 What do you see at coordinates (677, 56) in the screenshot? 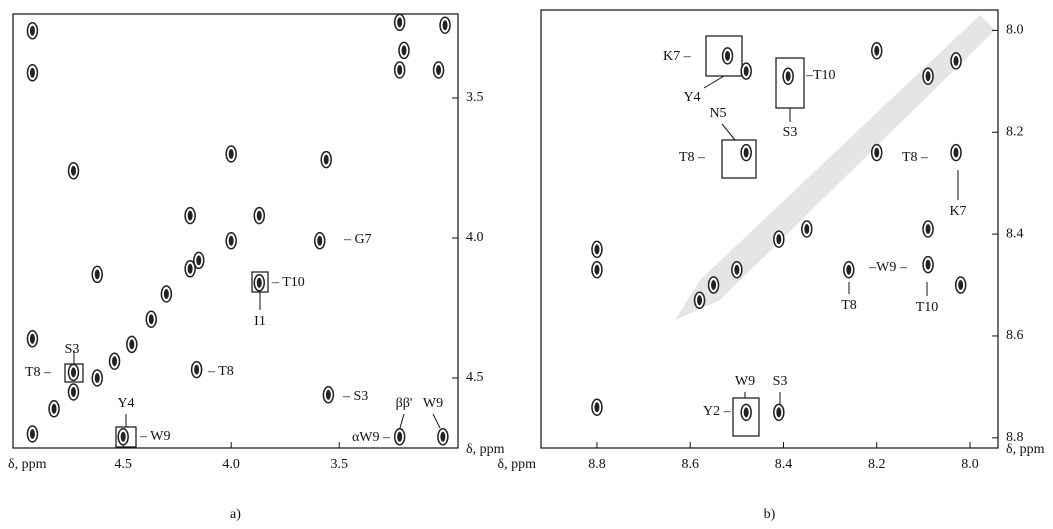
I see `annotation: K7 –` at bounding box center [677, 56].